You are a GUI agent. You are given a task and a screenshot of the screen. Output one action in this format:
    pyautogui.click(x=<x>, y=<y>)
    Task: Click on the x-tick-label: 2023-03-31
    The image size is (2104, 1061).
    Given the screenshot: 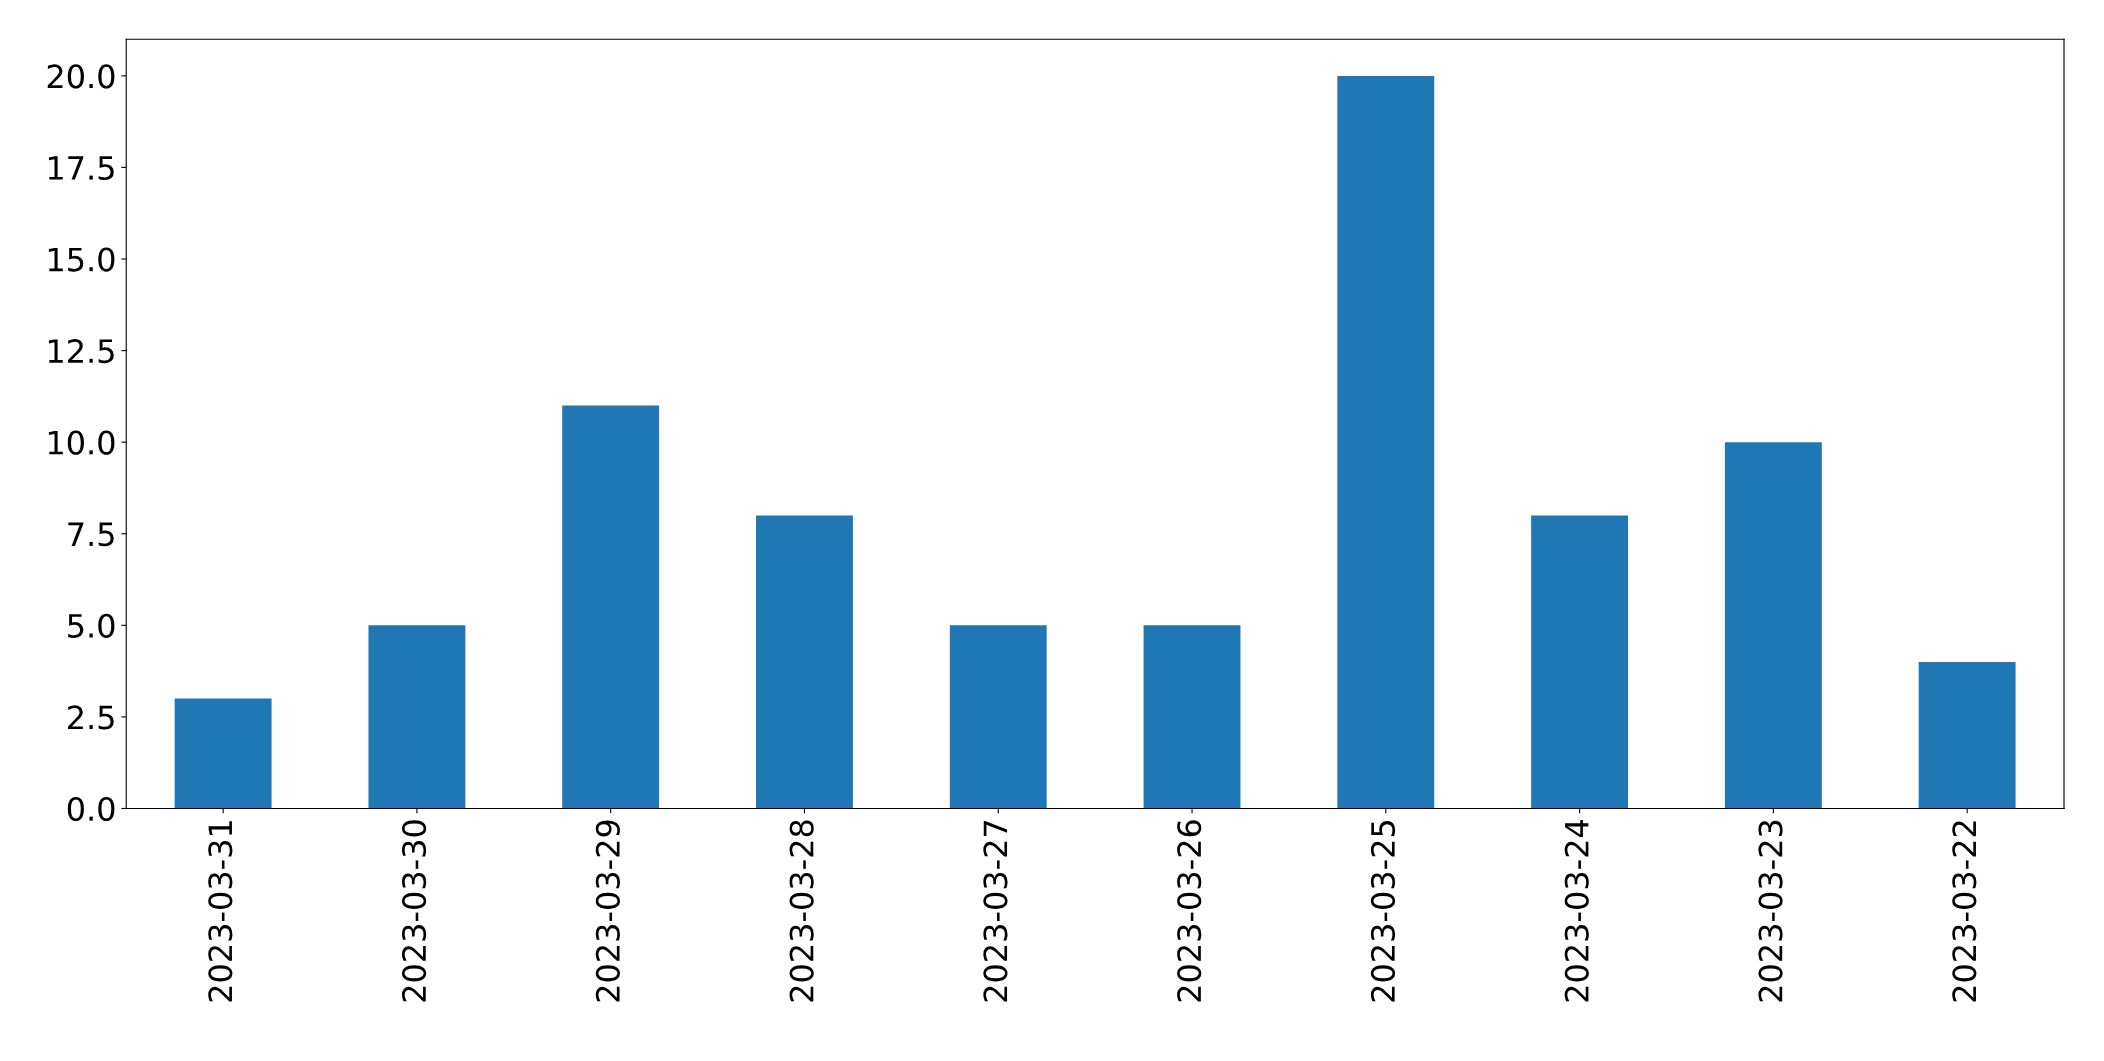 What is the action you would take?
    pyautogui.click(x=220, y=911)
    